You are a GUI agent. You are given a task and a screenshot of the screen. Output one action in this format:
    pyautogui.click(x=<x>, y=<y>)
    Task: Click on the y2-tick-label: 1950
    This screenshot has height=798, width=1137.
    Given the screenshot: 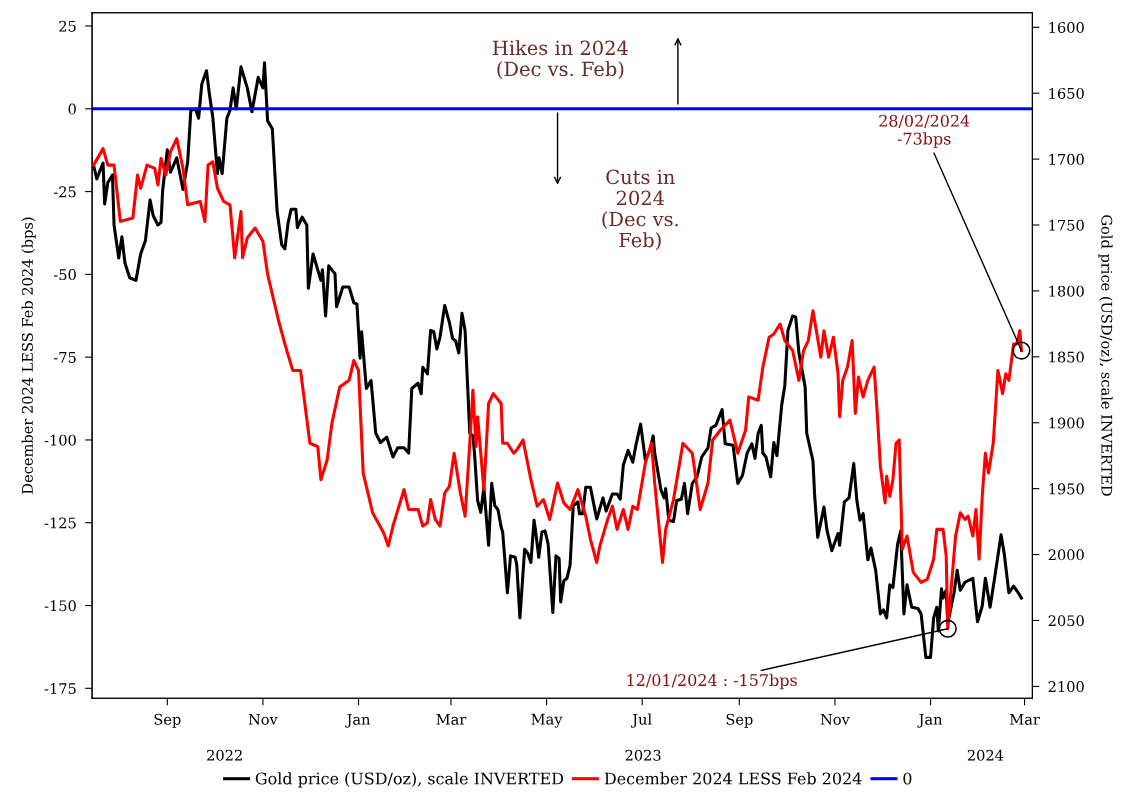 What is the action you would take?
    pyautogui.click(x=1066, y=489)
    